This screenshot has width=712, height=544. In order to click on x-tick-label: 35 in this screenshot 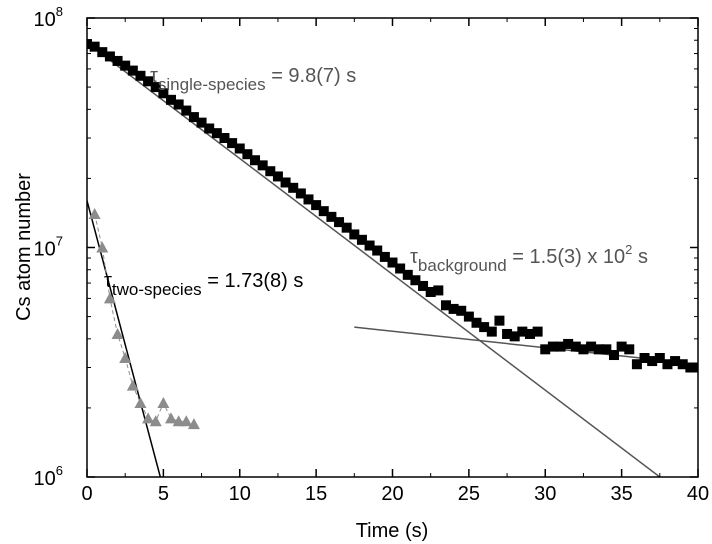, I will do `click(622, 494)`.